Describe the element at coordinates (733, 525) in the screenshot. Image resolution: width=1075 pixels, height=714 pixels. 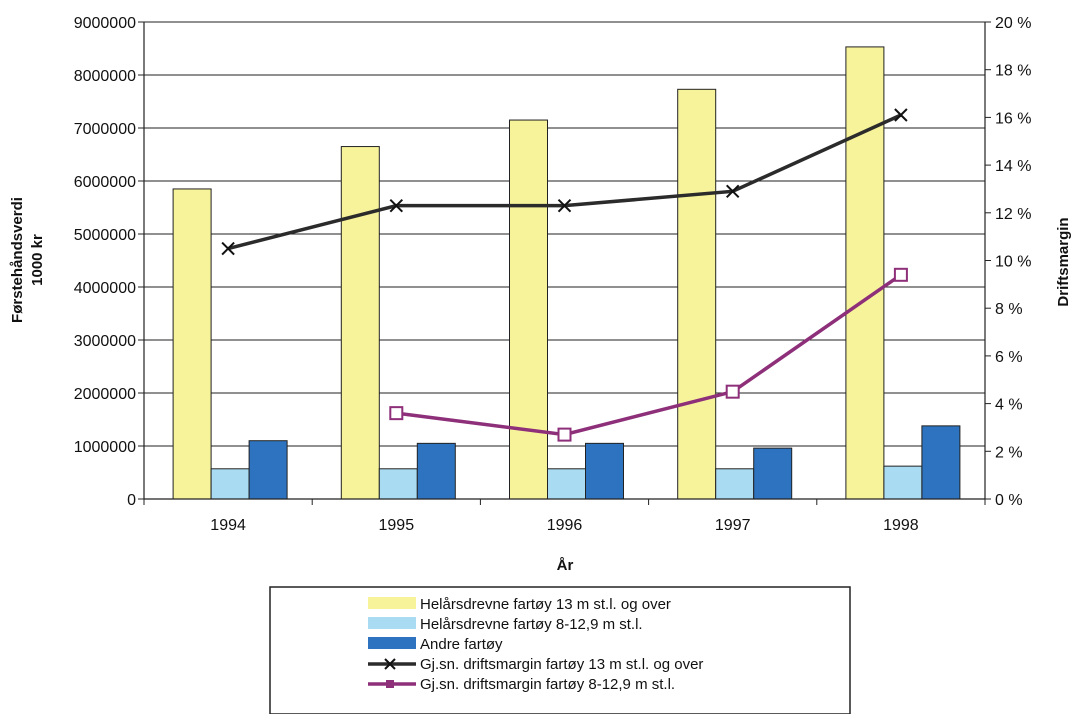
I see `x-tick-label: 1997` at that location.